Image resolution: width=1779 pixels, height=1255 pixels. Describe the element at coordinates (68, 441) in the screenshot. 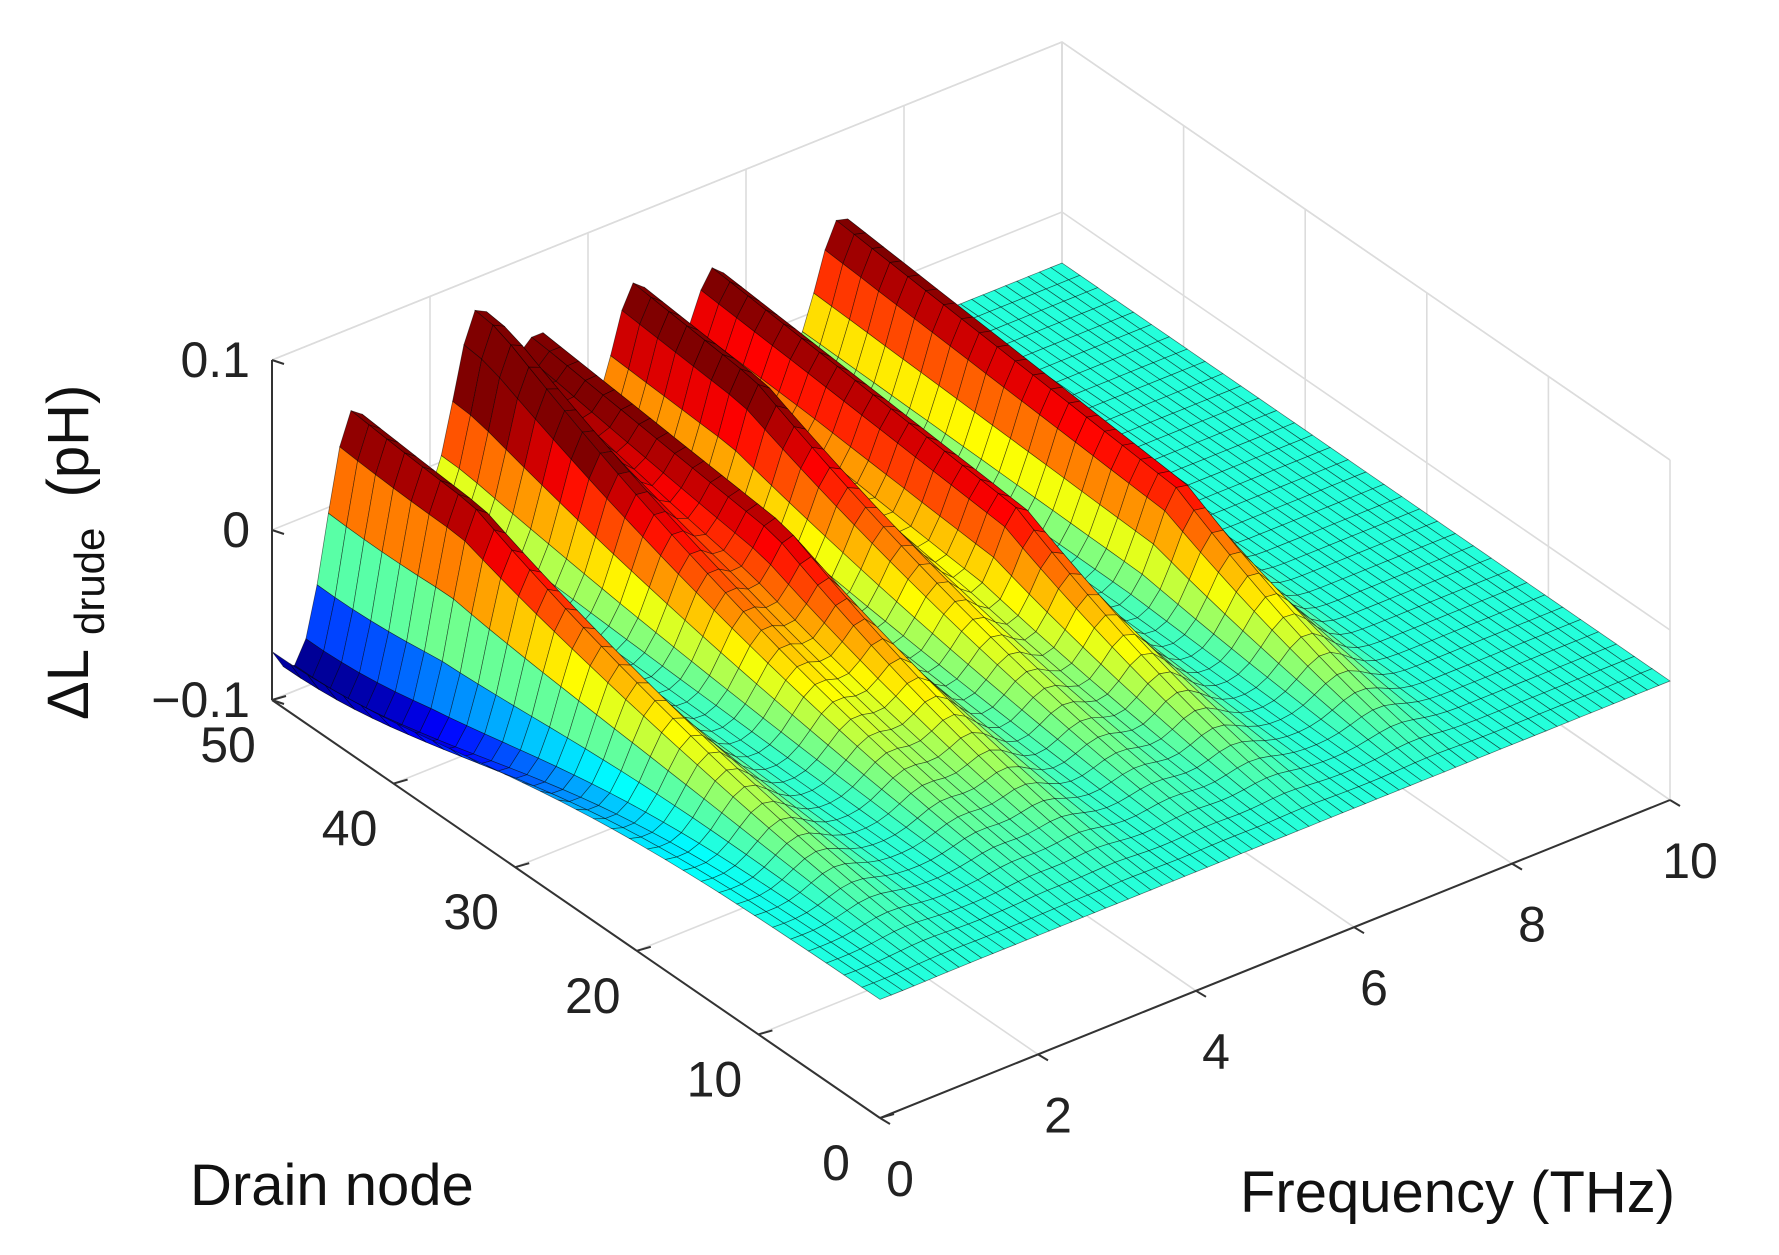

I see `z-axis-title-unit: (pH)` at that location.